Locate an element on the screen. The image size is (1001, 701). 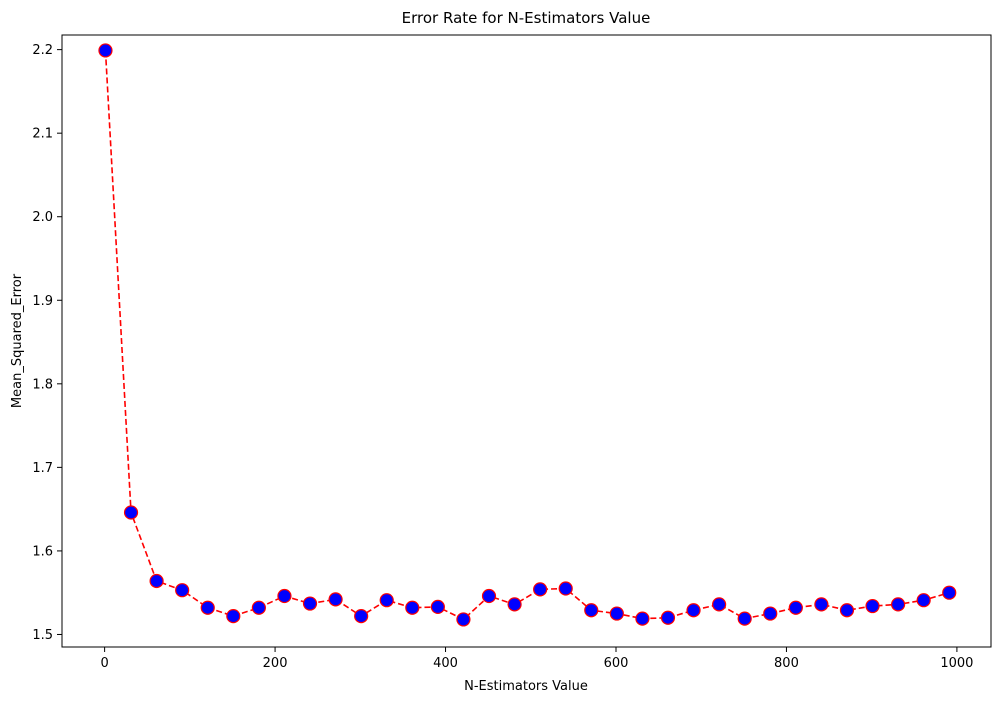
y-tick-label: 2.1 is located at coordinates (42, 134).